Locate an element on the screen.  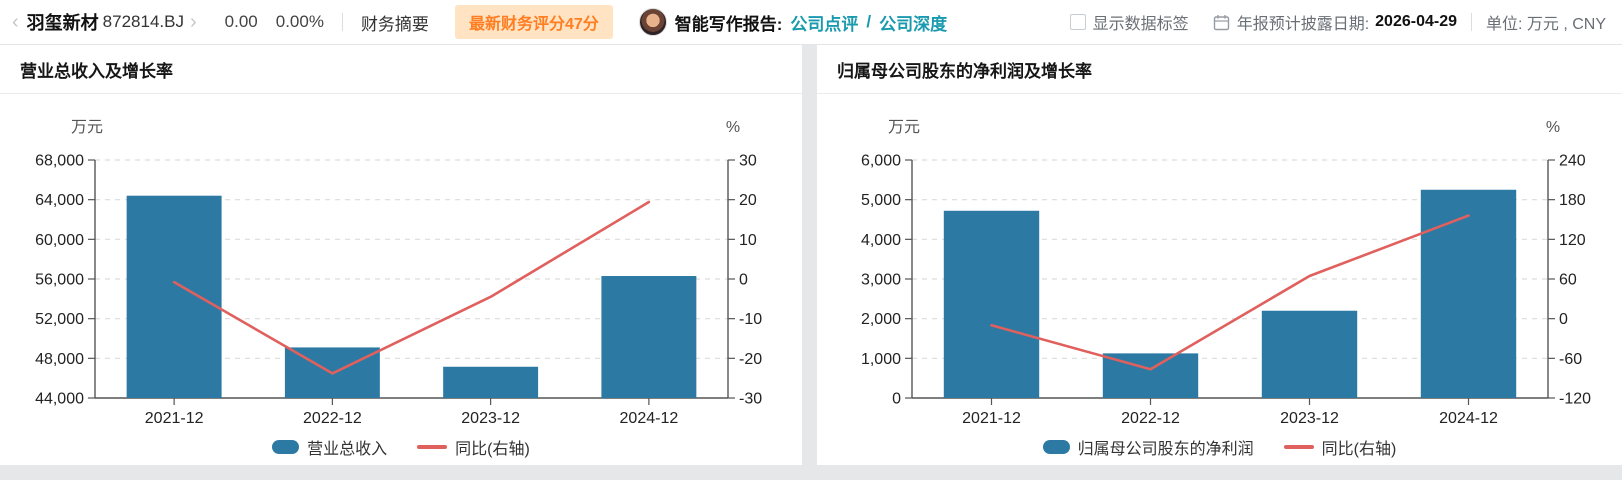
svg-text: 6,000 is located at coordinates (881, 161).